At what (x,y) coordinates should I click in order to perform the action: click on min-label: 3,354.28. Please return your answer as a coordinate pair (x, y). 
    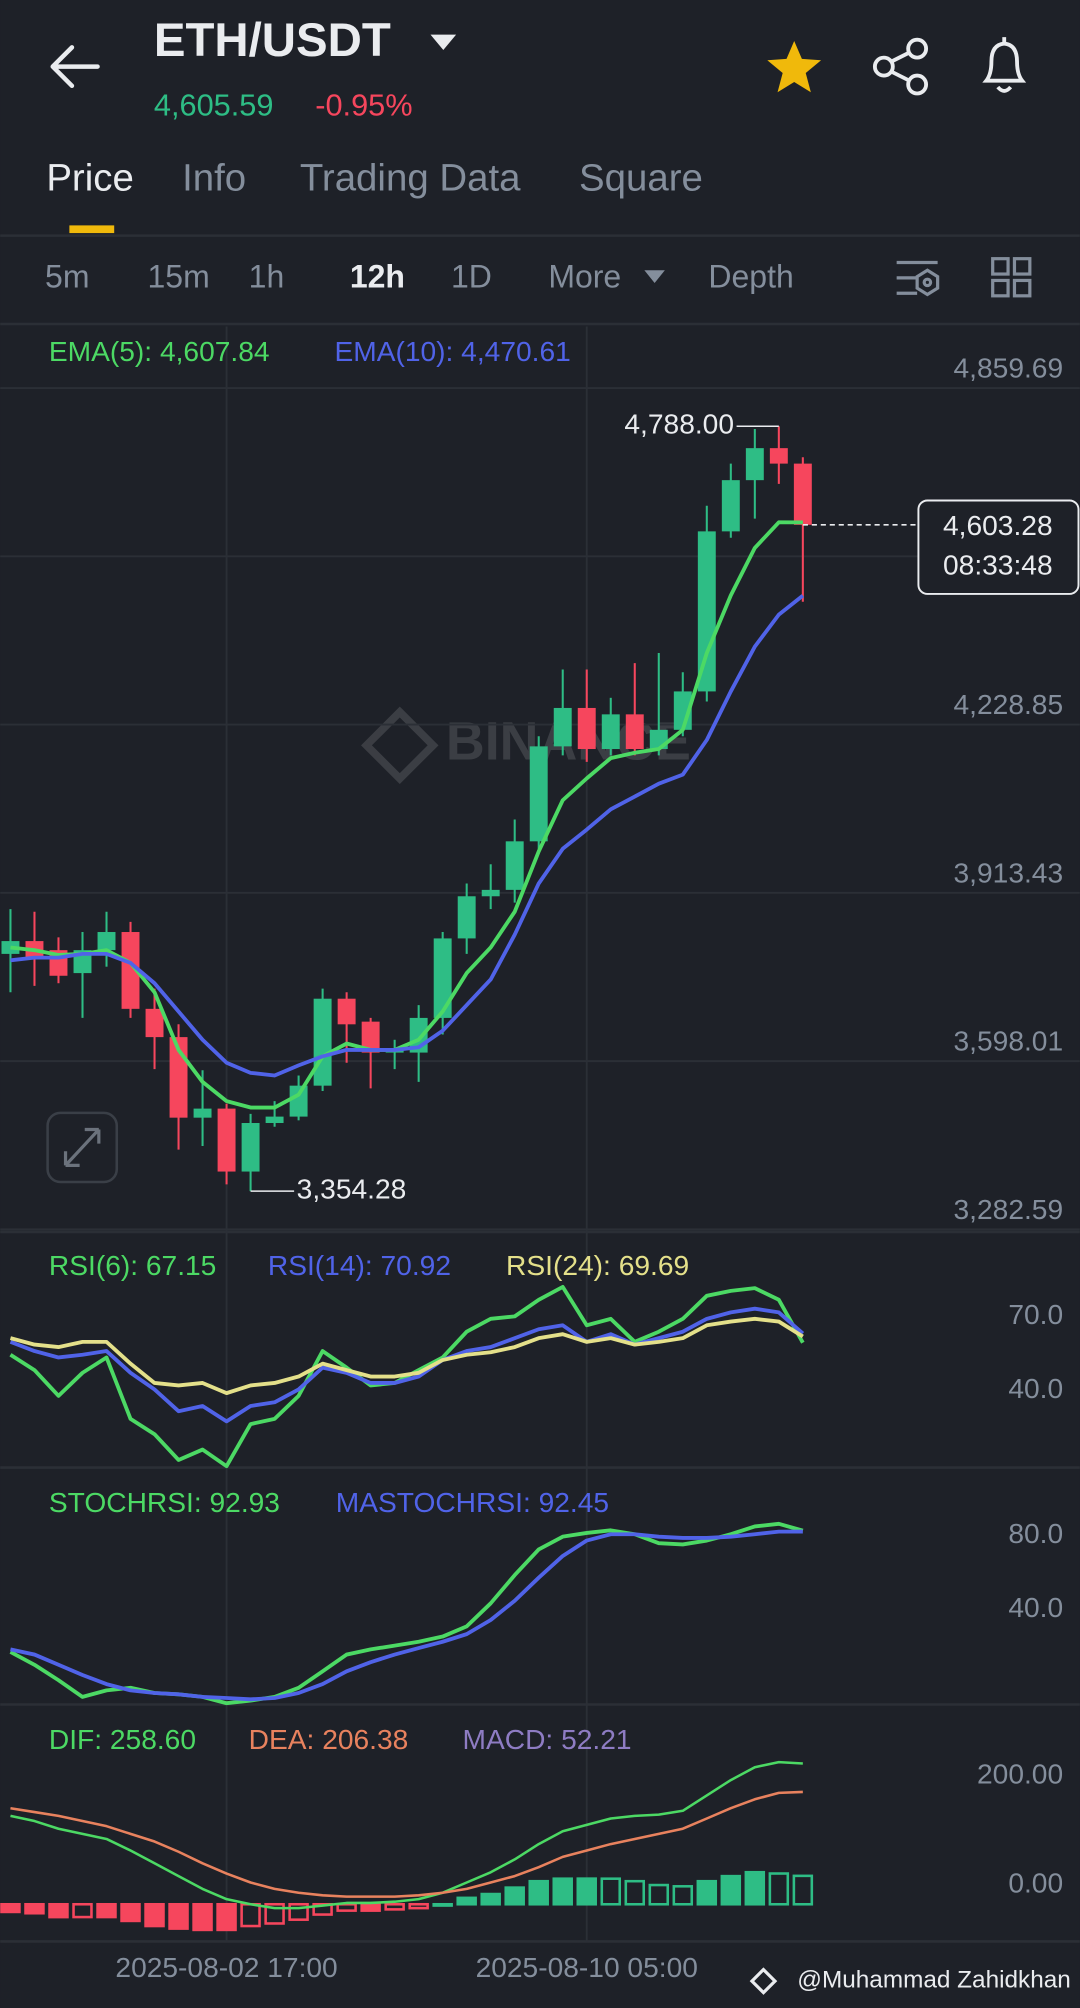
    Looking at the image, I should click on (352, 1189).